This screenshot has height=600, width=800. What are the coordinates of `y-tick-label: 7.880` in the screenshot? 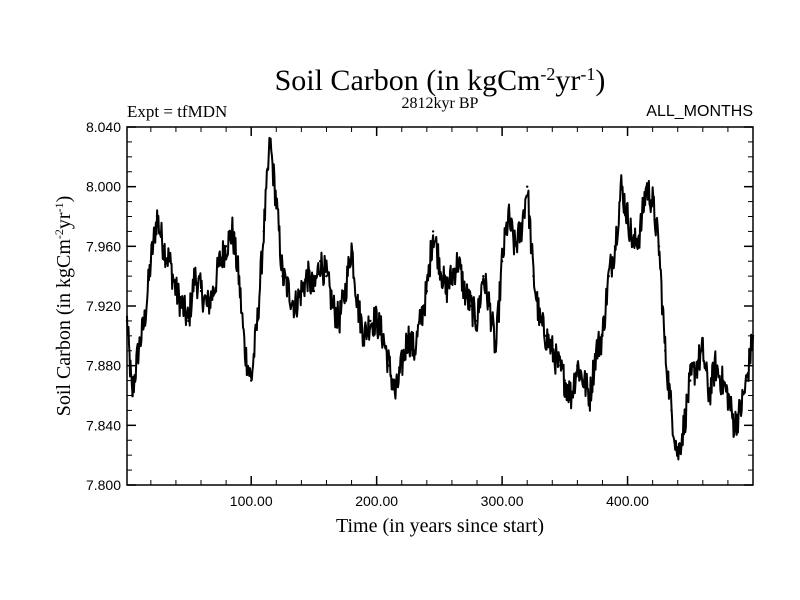 It's located at (103, 366).